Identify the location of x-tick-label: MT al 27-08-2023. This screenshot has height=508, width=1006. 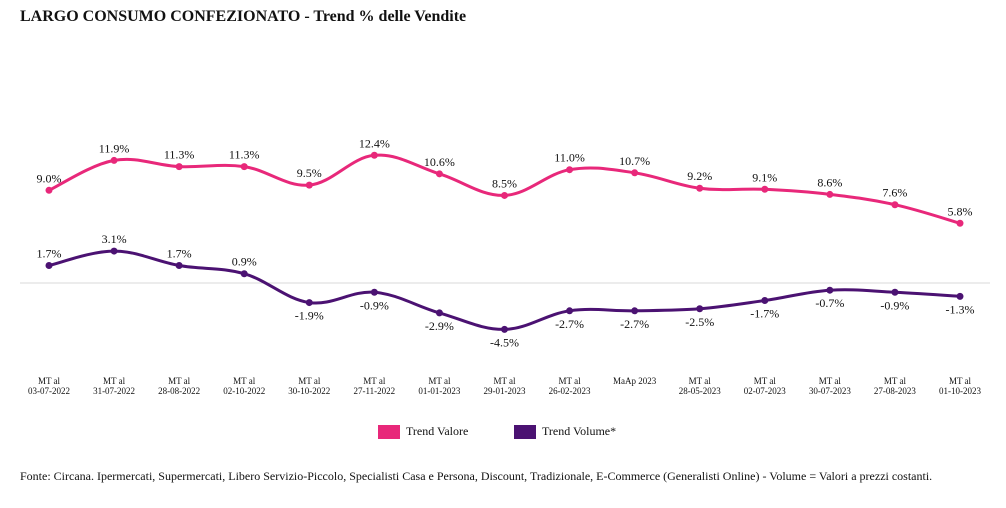
(895, 386).